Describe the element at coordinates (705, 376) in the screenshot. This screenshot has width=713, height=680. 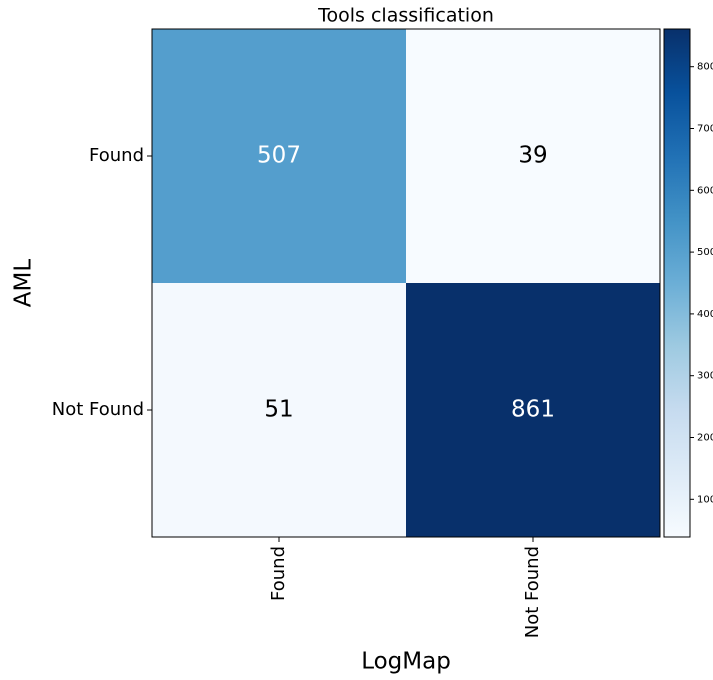
I see `colorbar-tick-label: 300` at that location.